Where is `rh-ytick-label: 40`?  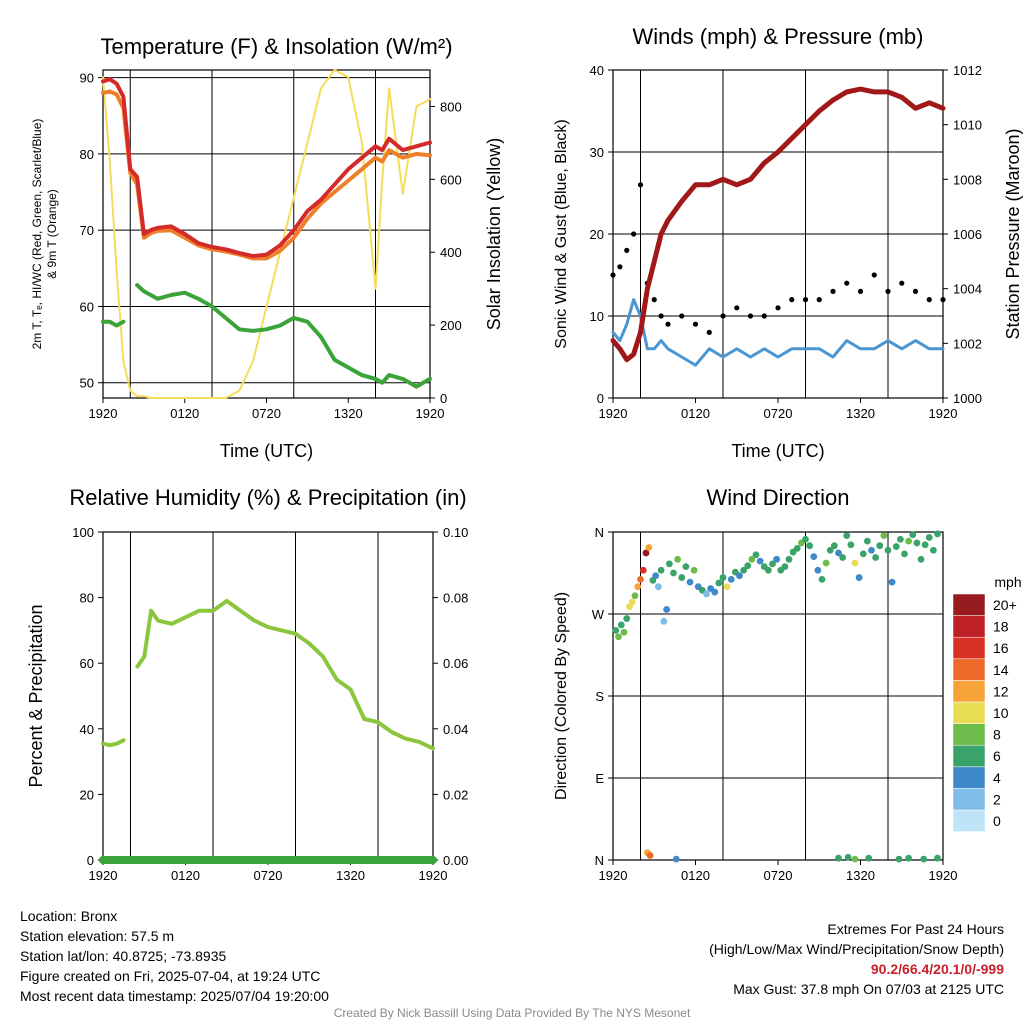 rh-ytick-label: 40 is located at coordinates (87, 729).